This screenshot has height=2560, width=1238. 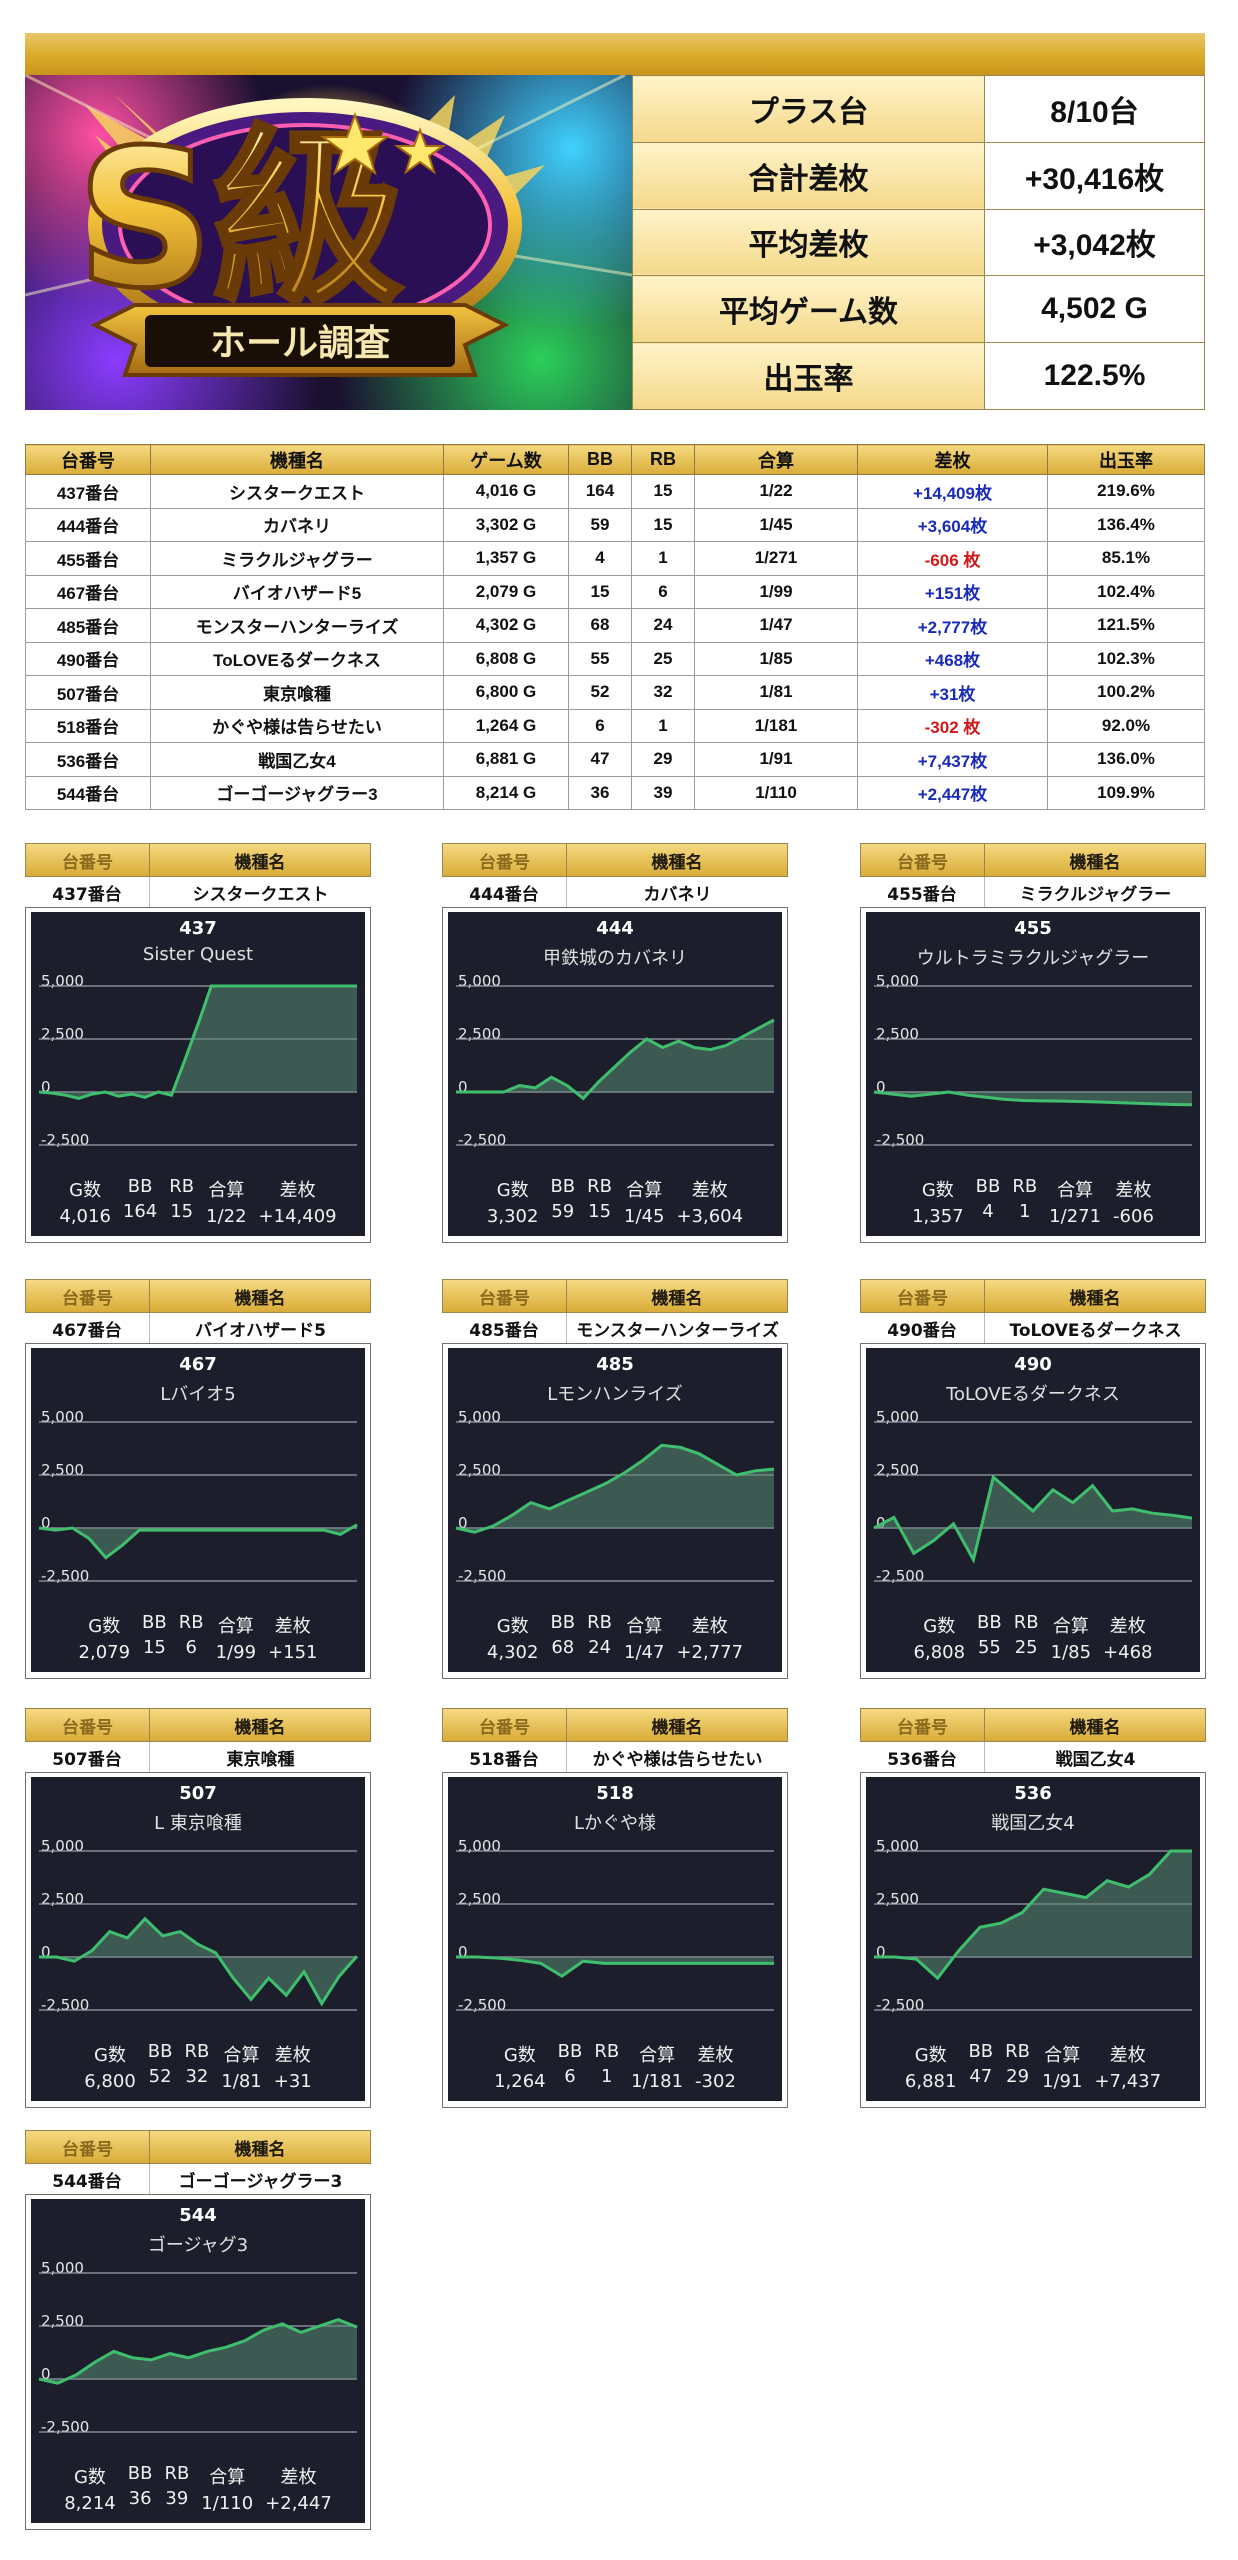 I want to click on cell-payout: 92.0%, so click(x=1126, y=725).